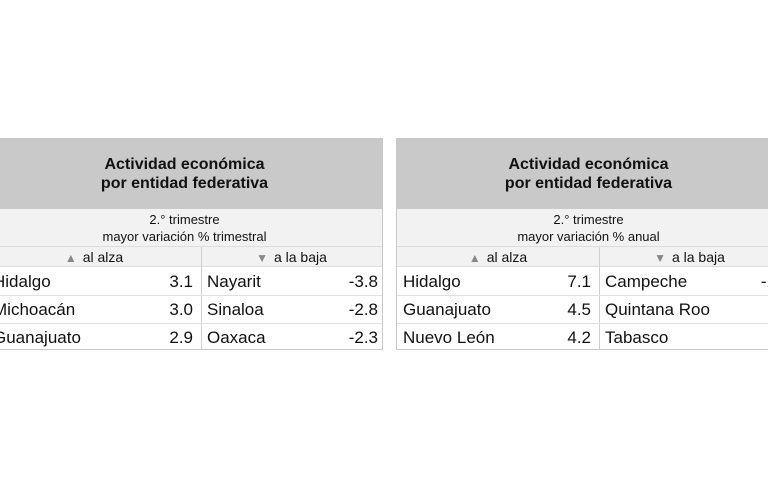  What do you see at coordinates (579, 337) in the screenshot?
I see `value: 4.2` at bounding box center [579, 337].